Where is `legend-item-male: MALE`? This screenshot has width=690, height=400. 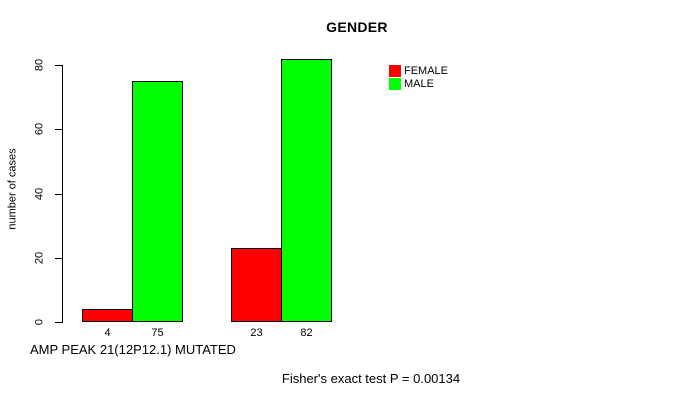 legend-item-male: MALE is located at coordinates (418, 84).